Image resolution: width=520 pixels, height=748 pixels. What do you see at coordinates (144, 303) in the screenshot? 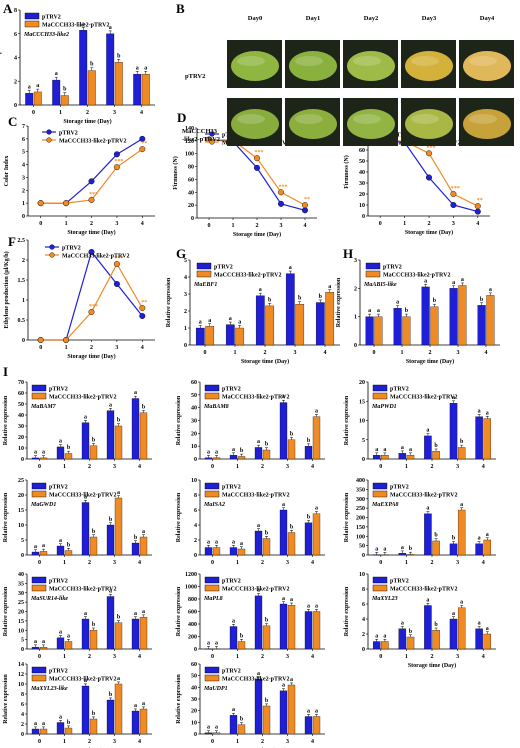
I see `significance-mark: **` at bounding box center [144, 303].